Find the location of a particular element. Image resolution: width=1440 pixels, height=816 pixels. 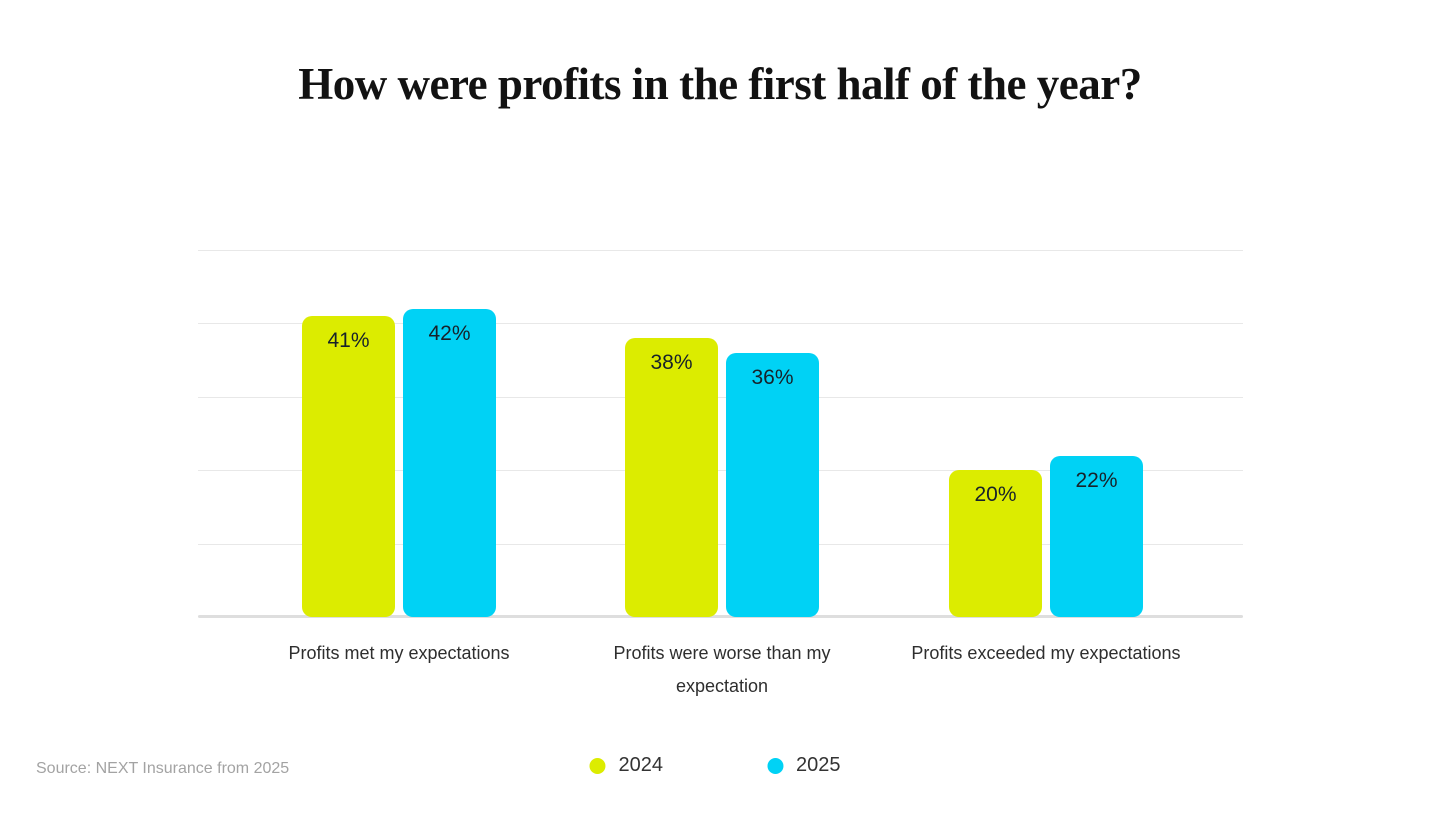

bar-2025-category-2: 36% is located at coordinates (772, 484).